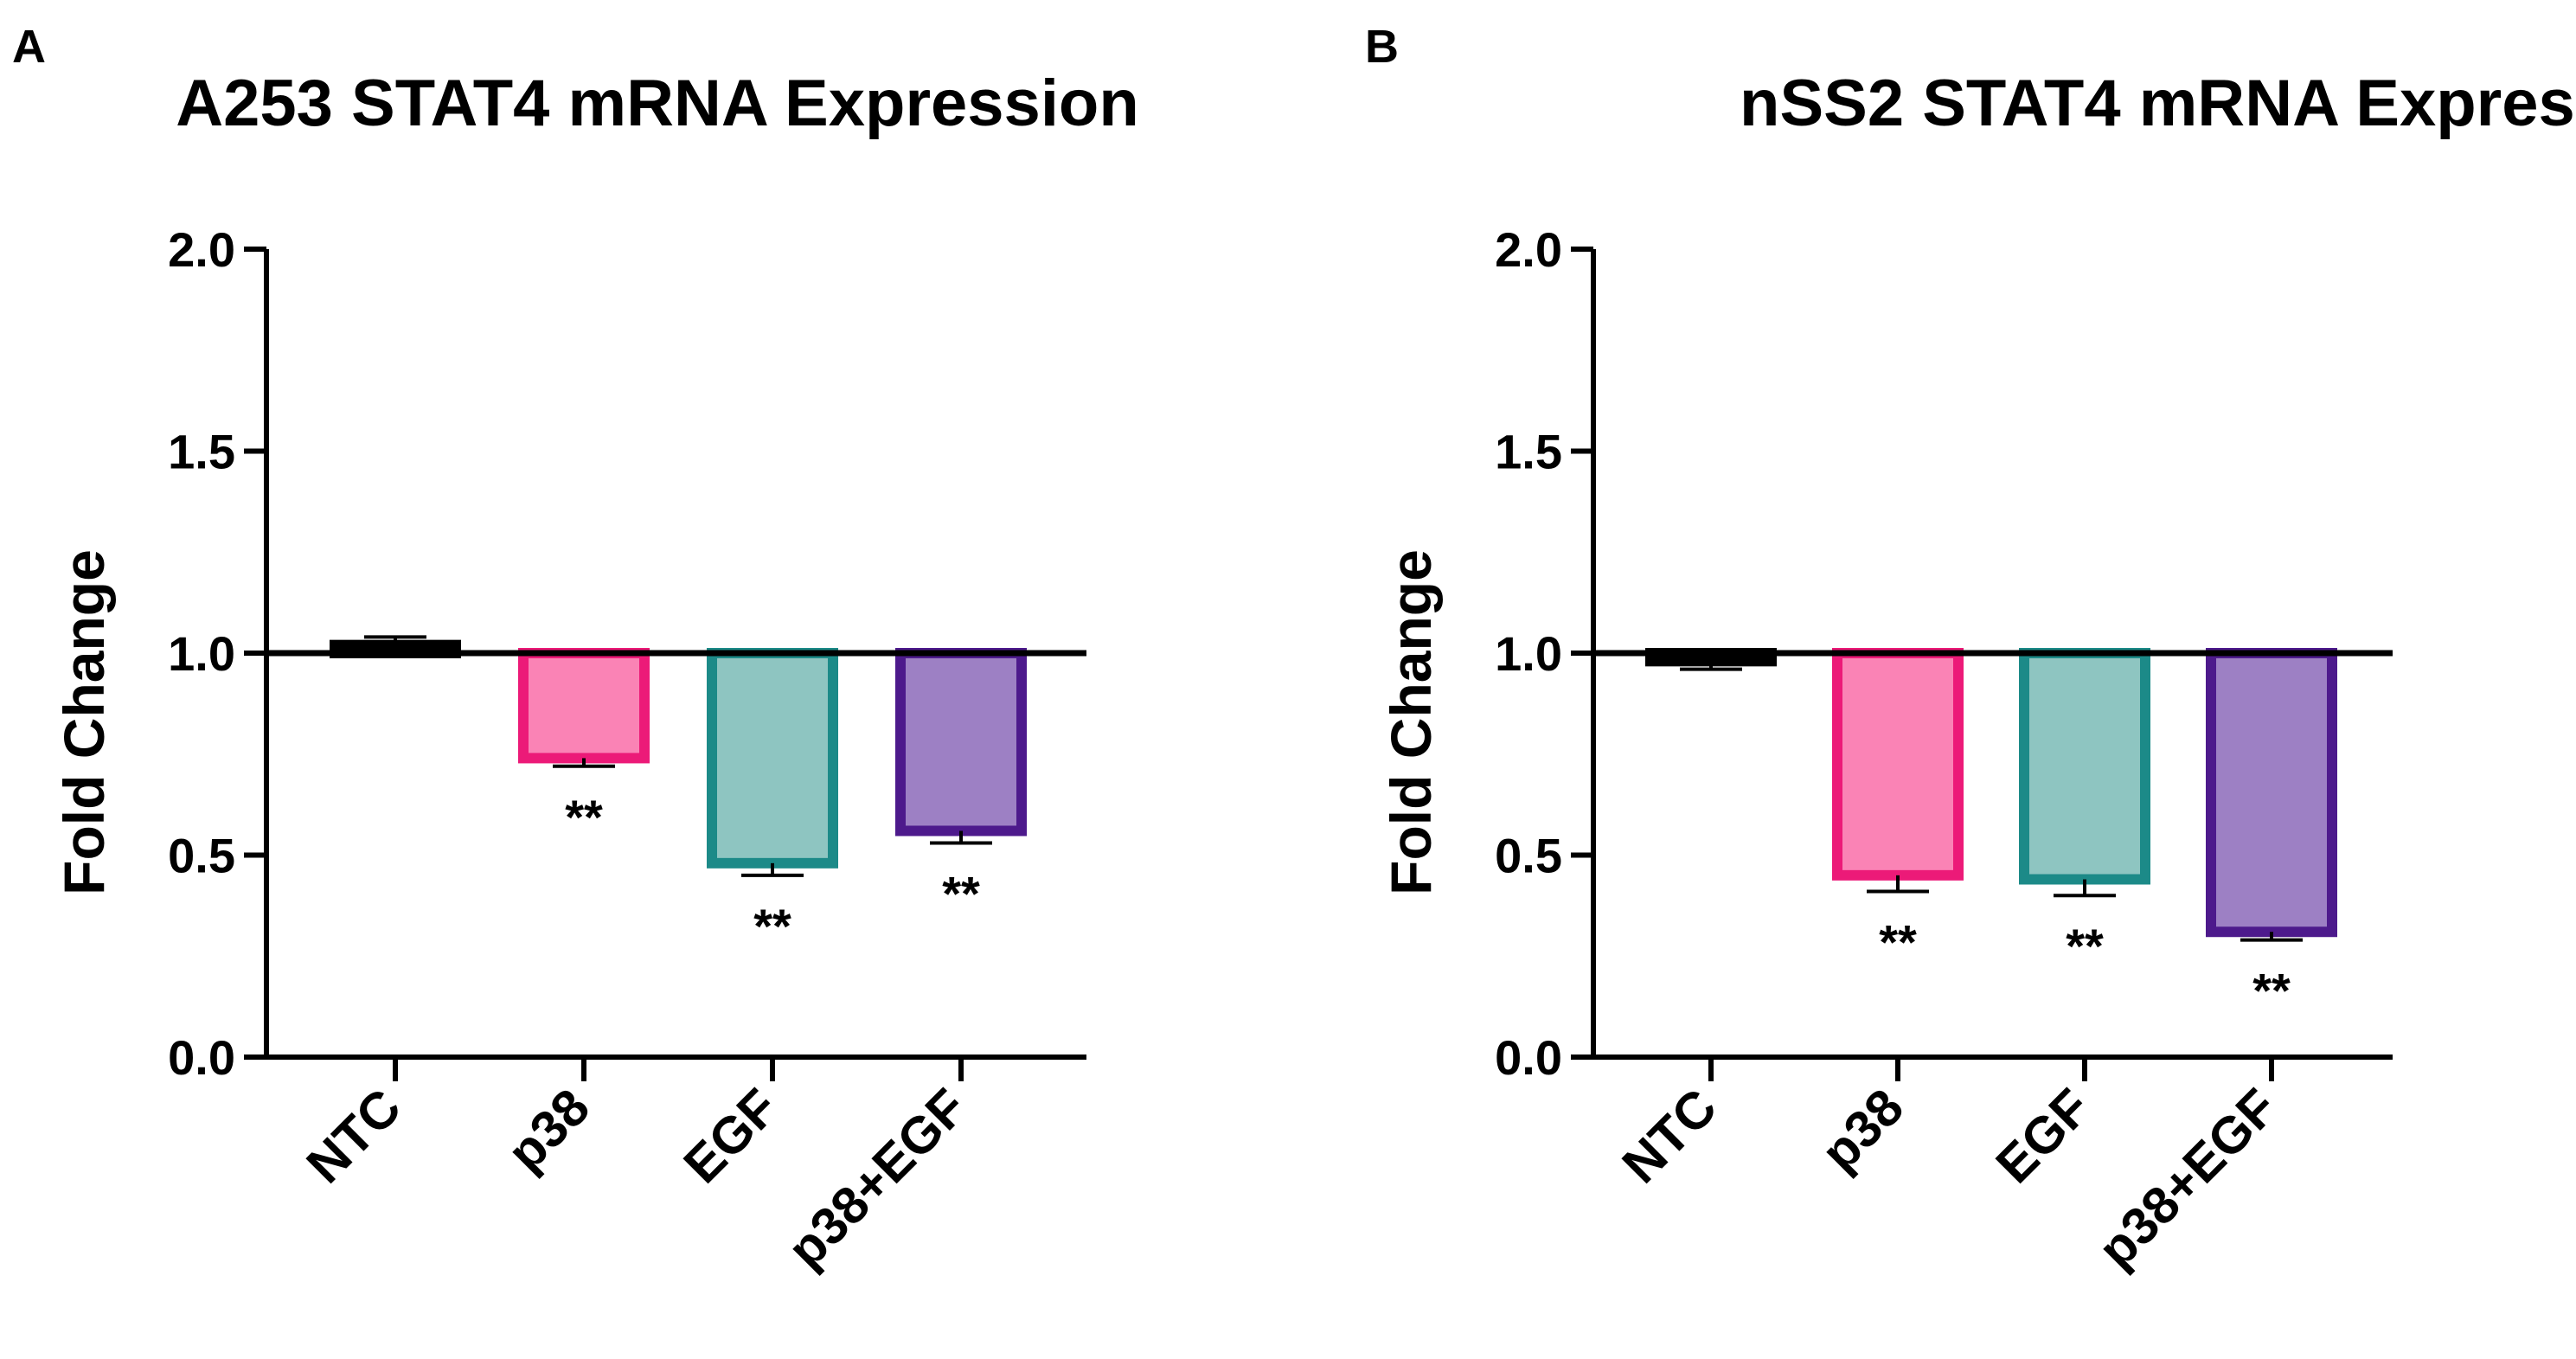  Describe the element at coordinates (29, 47) in the screenshot. I see `panel-letter: A` at that location.